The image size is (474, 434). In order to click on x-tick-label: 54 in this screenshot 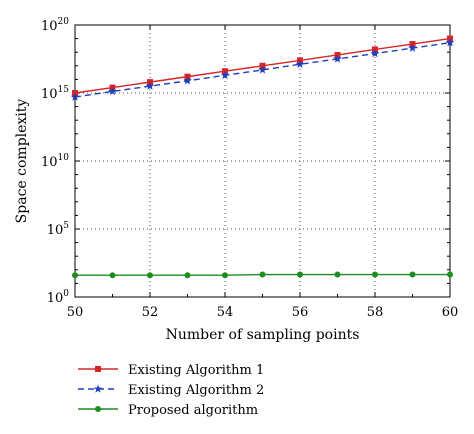, I will do `click(225, 312)`.